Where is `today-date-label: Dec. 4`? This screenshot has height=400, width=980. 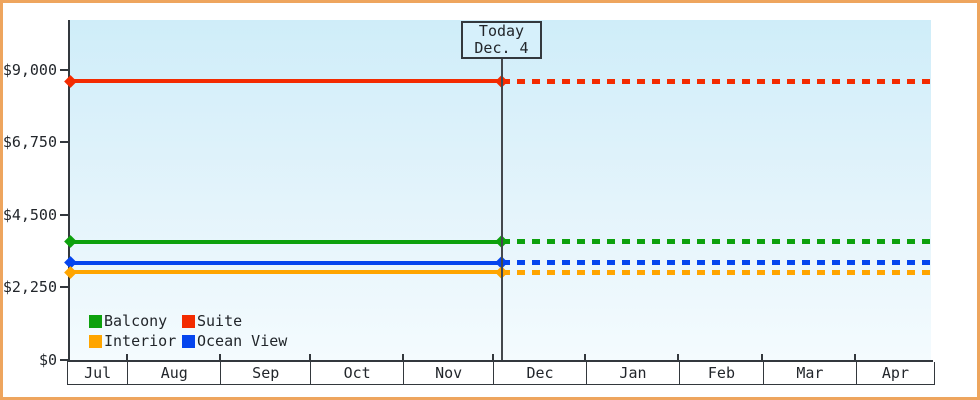
today-date-label: Dec. 4 is located at coordinates (501, 48).